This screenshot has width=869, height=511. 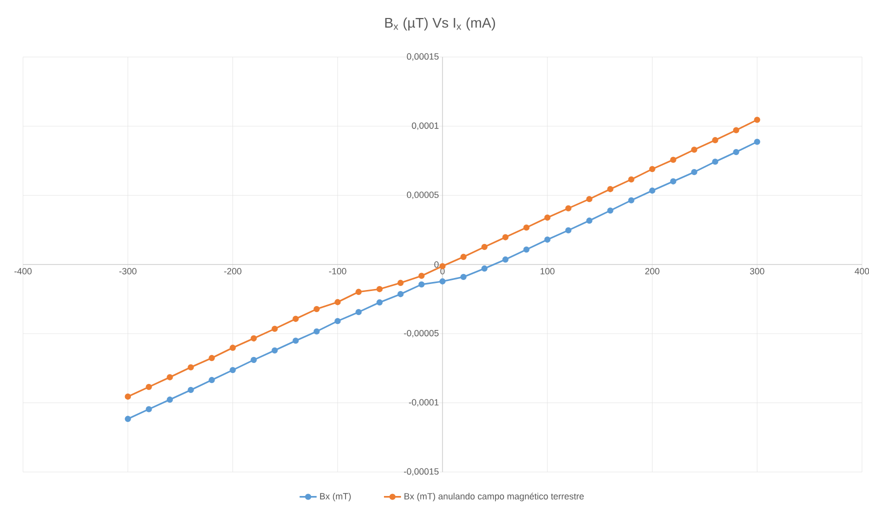 I want to click on y-tick-label: 0, so click(x=436, y=264).